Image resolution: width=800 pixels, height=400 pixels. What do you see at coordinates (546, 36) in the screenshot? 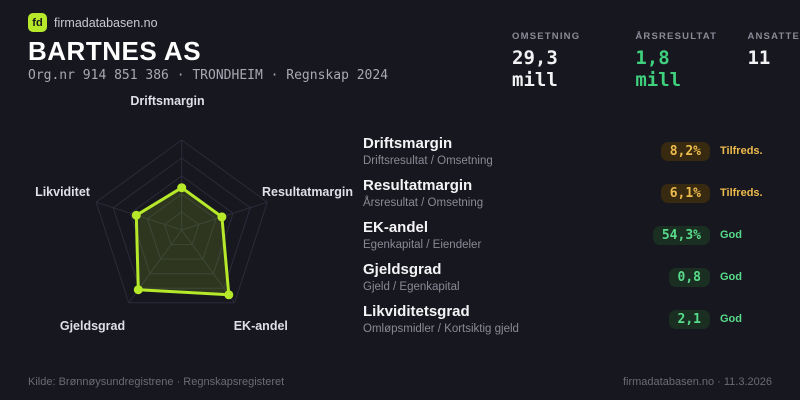
I see `stat-label: OMSETNING` at bounding box center [546, 36].